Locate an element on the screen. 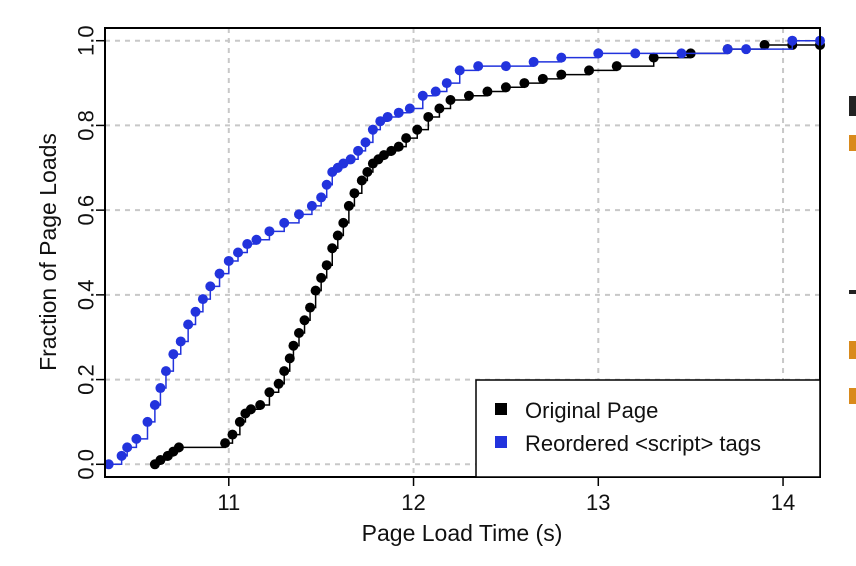 The image size is (856, 566). x-tick-label-0: 11 is located at coordinates (228, 502).